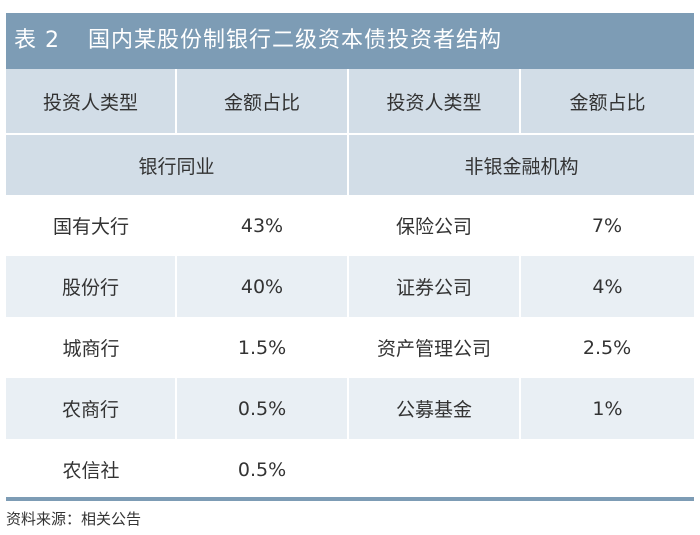 The height and width of the screenshot is (535, 700). What do you see at coordinates (433, 227) in the screenshot?
I see `right-type-cell: 保险公司` at bounding box center [433, 227].